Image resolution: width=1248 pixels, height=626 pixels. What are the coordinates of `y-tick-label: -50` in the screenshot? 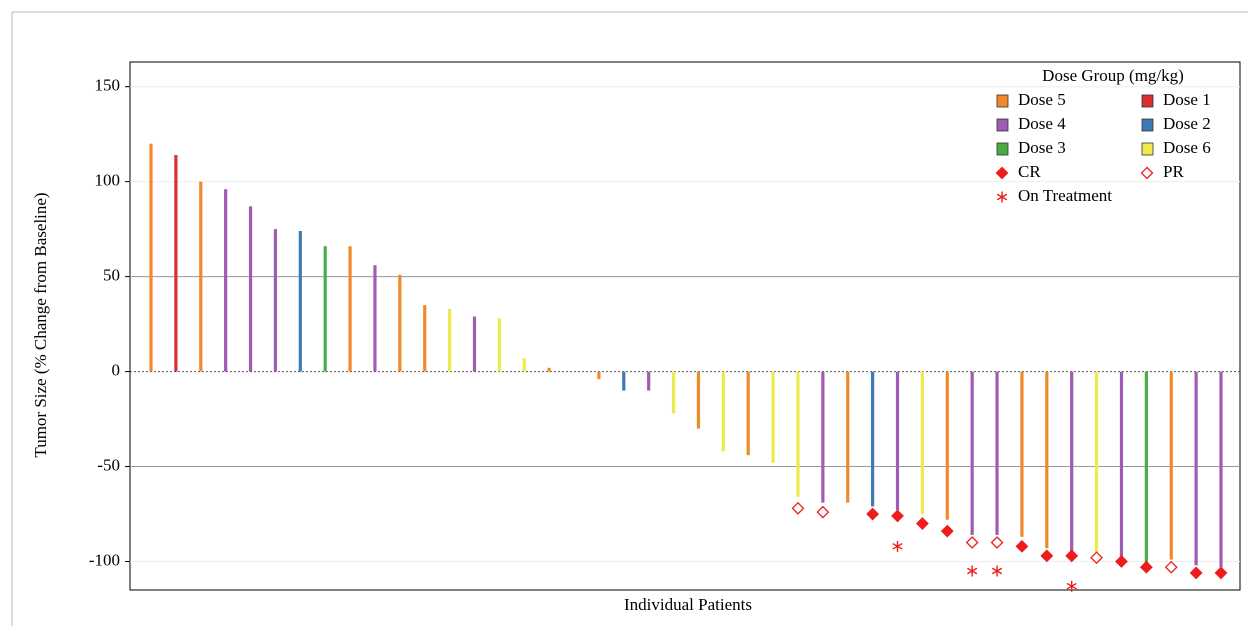 It's located at (108, 464).